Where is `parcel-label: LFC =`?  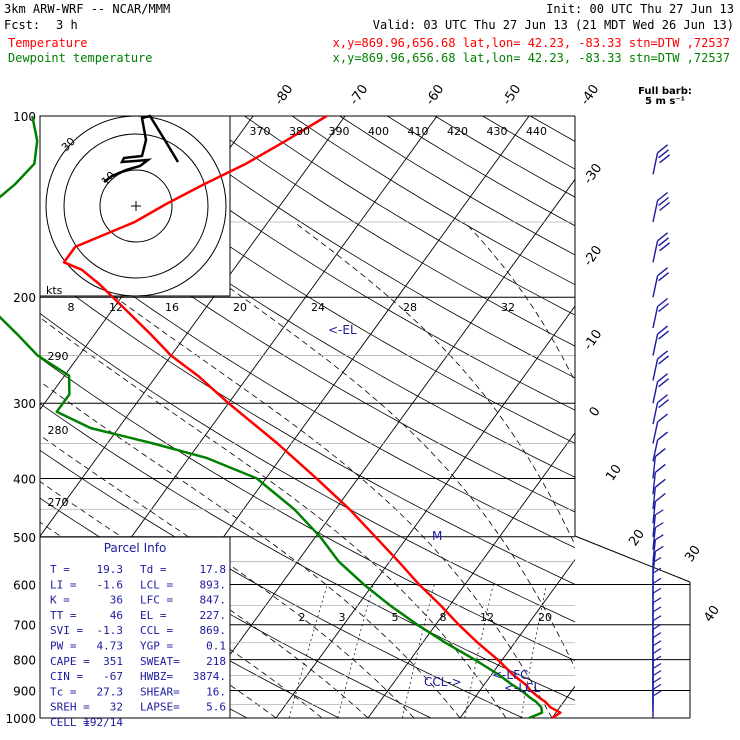 parcel-label: LFC = is located at coordinates (156, 600).